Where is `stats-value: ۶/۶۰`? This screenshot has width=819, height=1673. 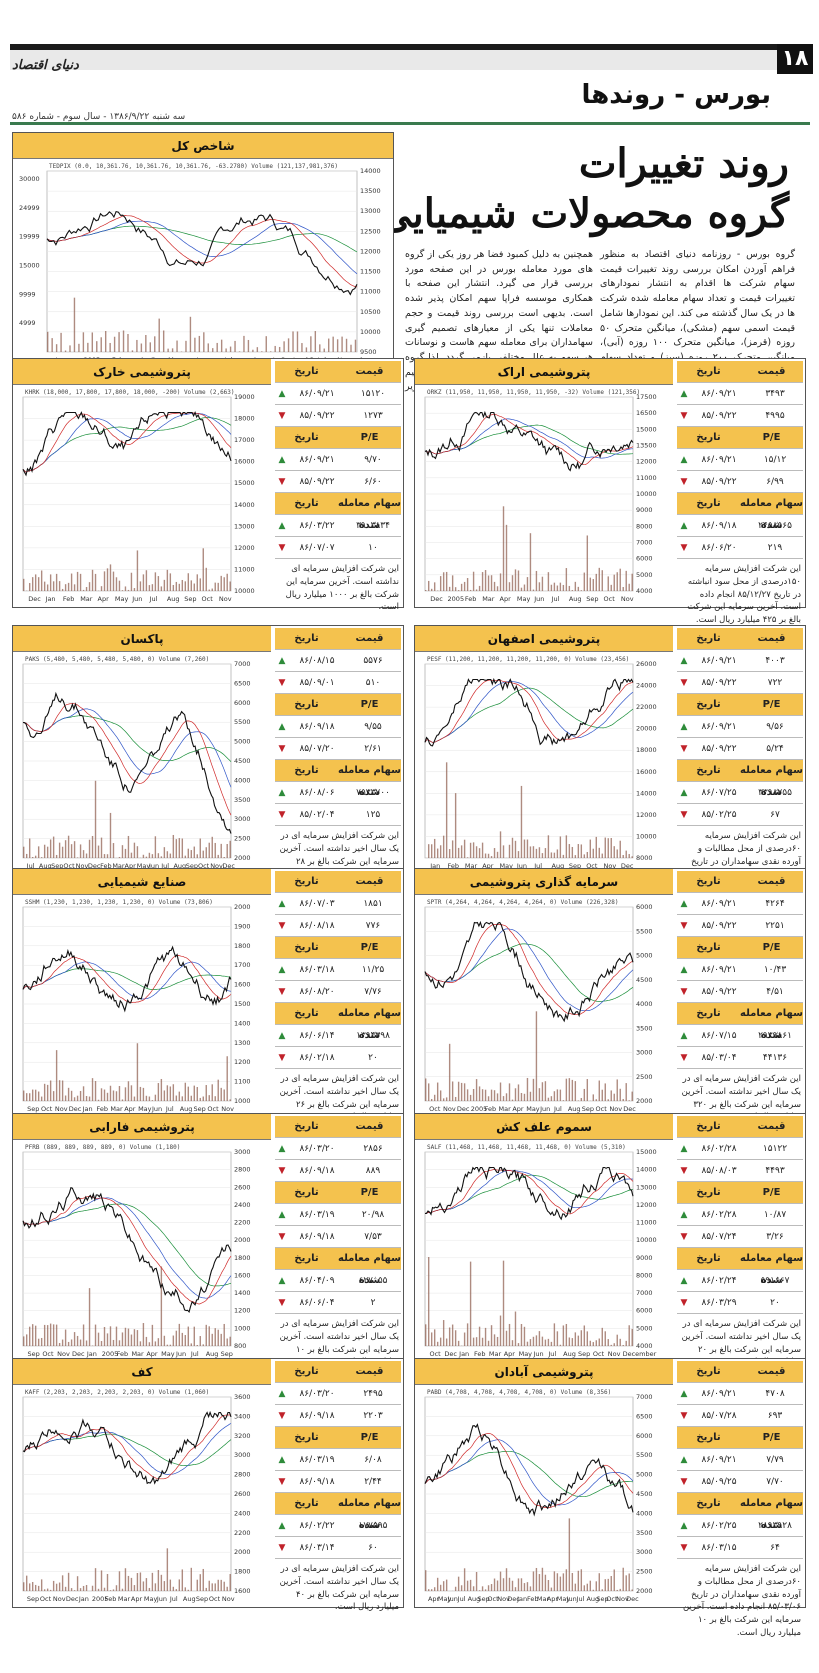 stats-value: ۶/۶۰ is located at coordinates (373, 482).